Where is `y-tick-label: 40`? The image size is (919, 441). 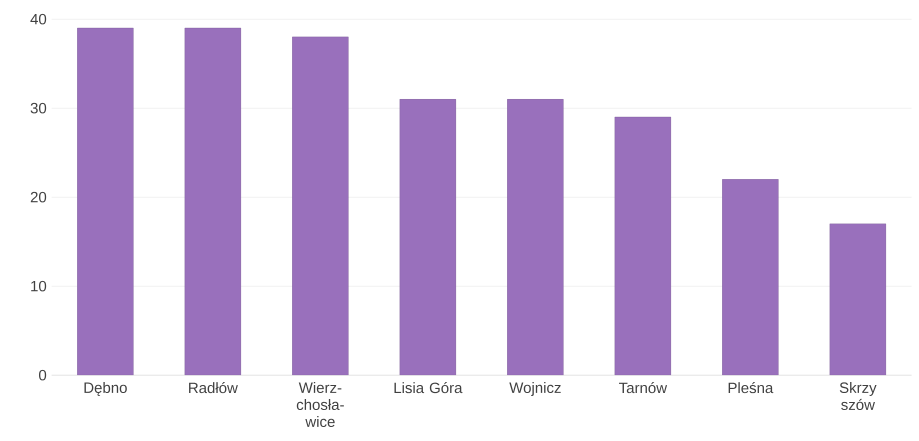 y-tick-label: 40 is located at coordinates (38, 19).